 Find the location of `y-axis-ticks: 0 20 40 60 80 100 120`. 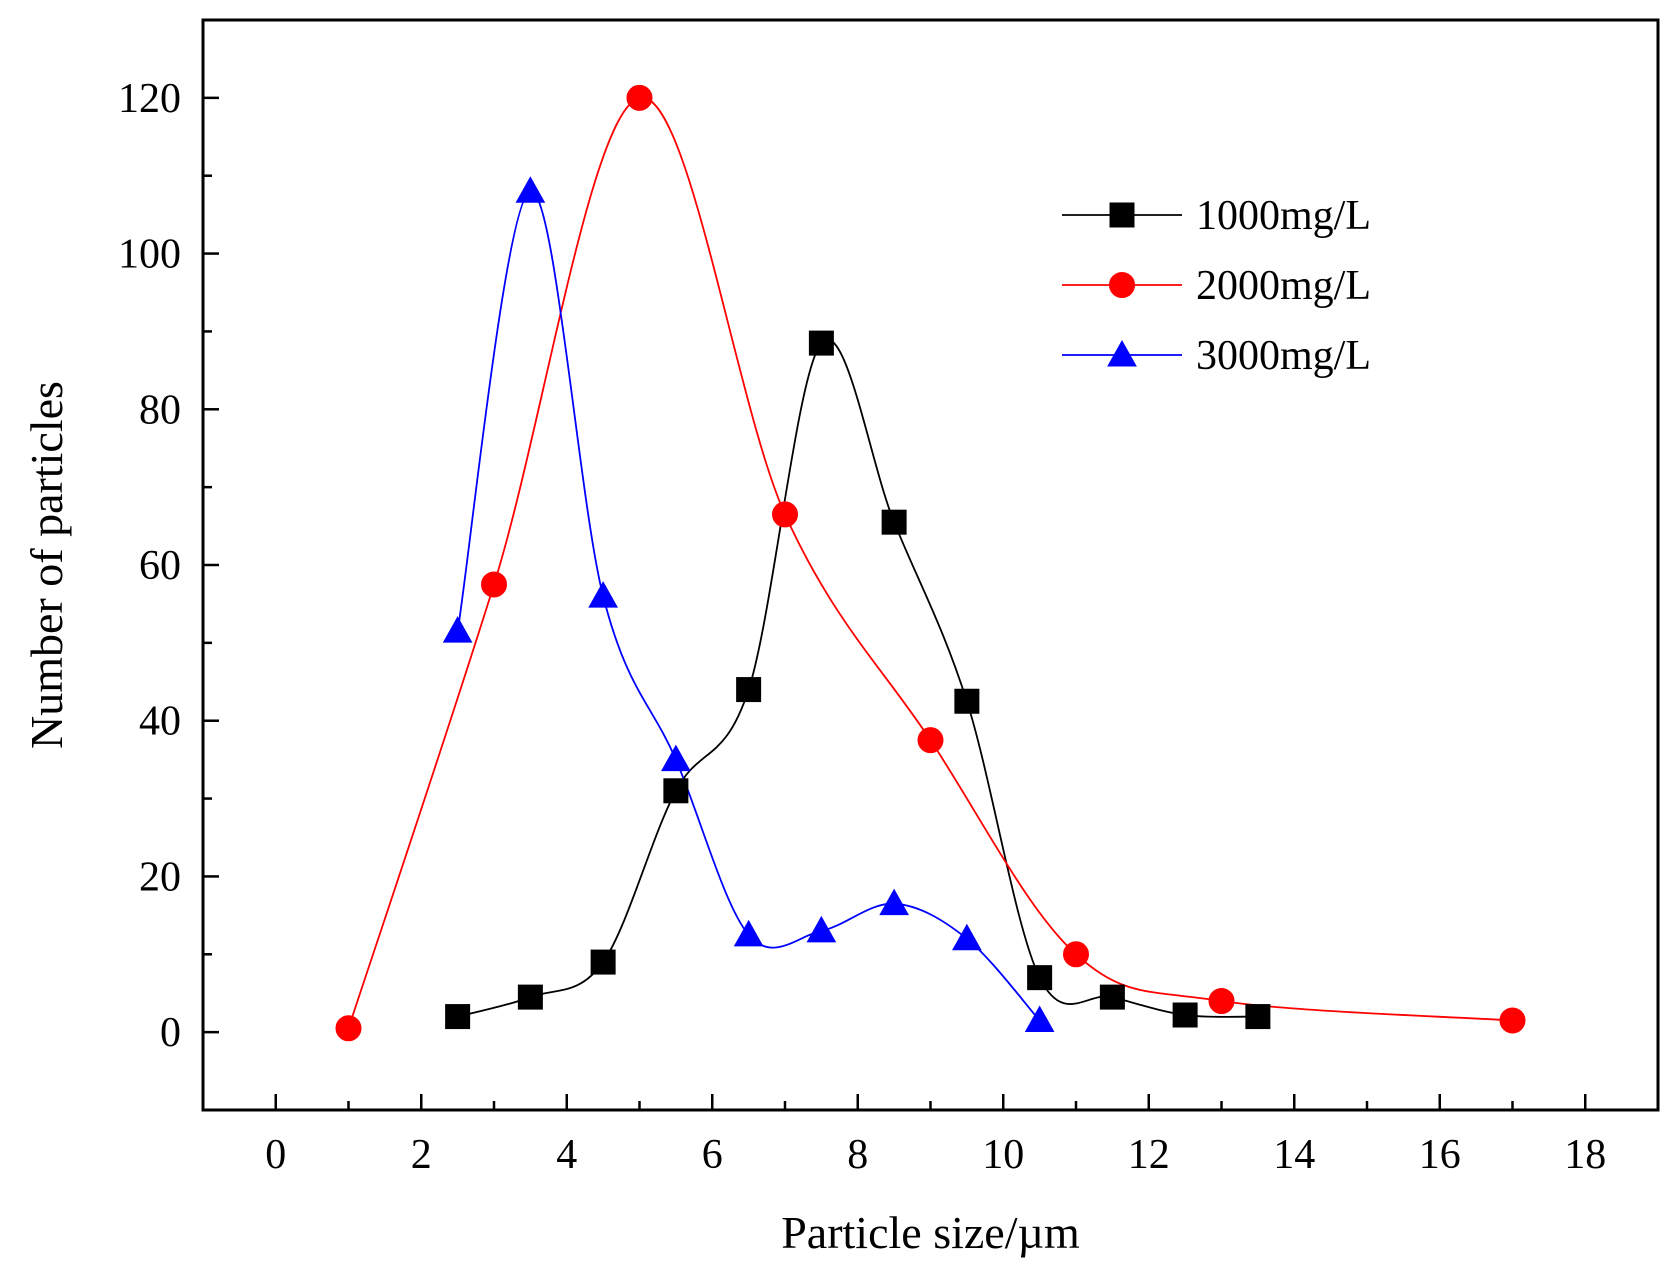

y-axis-ticks: 0 20 40 60 80 100 120 is located at coordinates (168, 565).